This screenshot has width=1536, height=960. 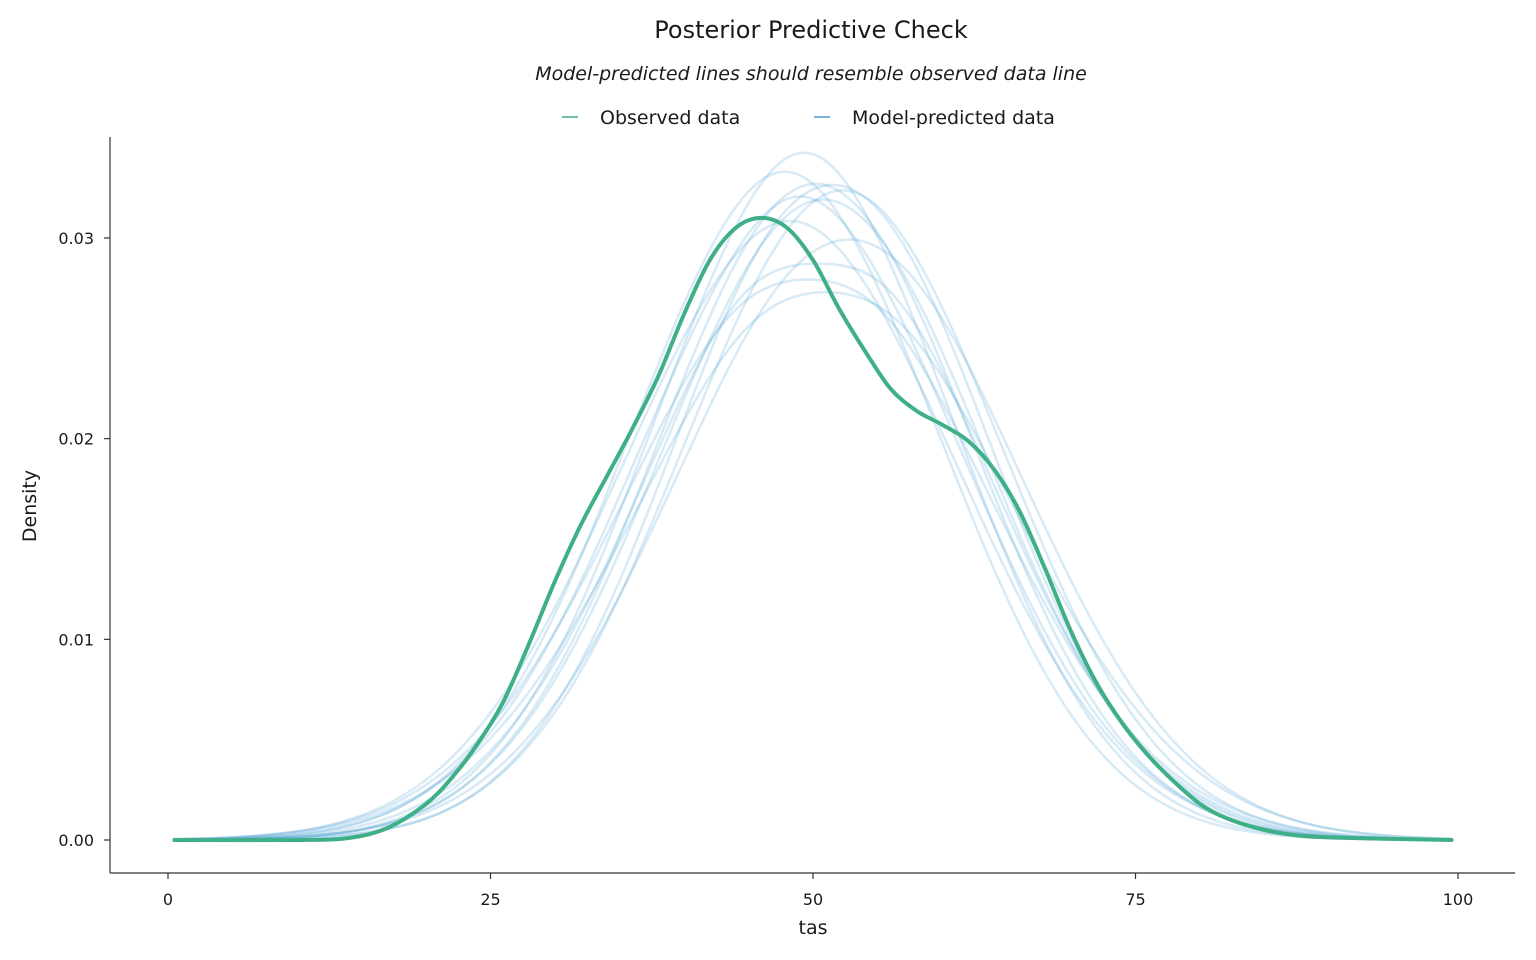 What do you see at coordinates (1458, 899) in the screenshot?
I see `x-tick-label: 100` at bounding box center [1458, 899].